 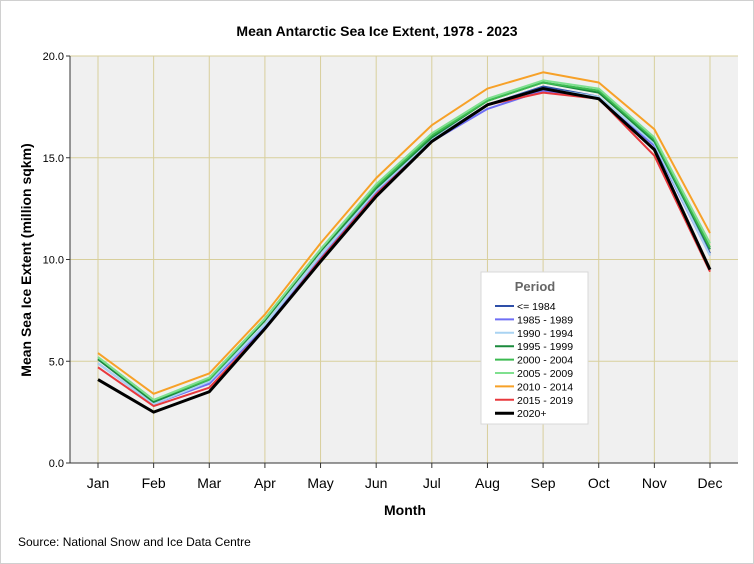 What do you see at coordinates (545, 347) in the screenshot?
I see `legend-label: 1995 - 1999` at bounding box center [545, 347].